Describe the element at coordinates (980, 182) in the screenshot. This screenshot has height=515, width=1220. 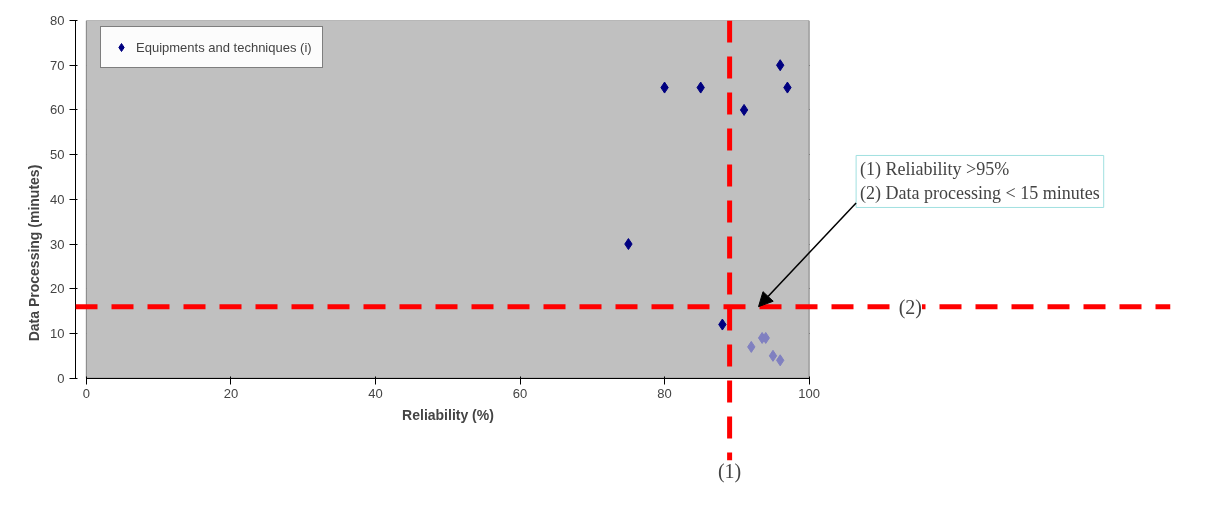
I see `annotation: (1) Reliability >95% (2) Data processing < 15 minutes` at that location.